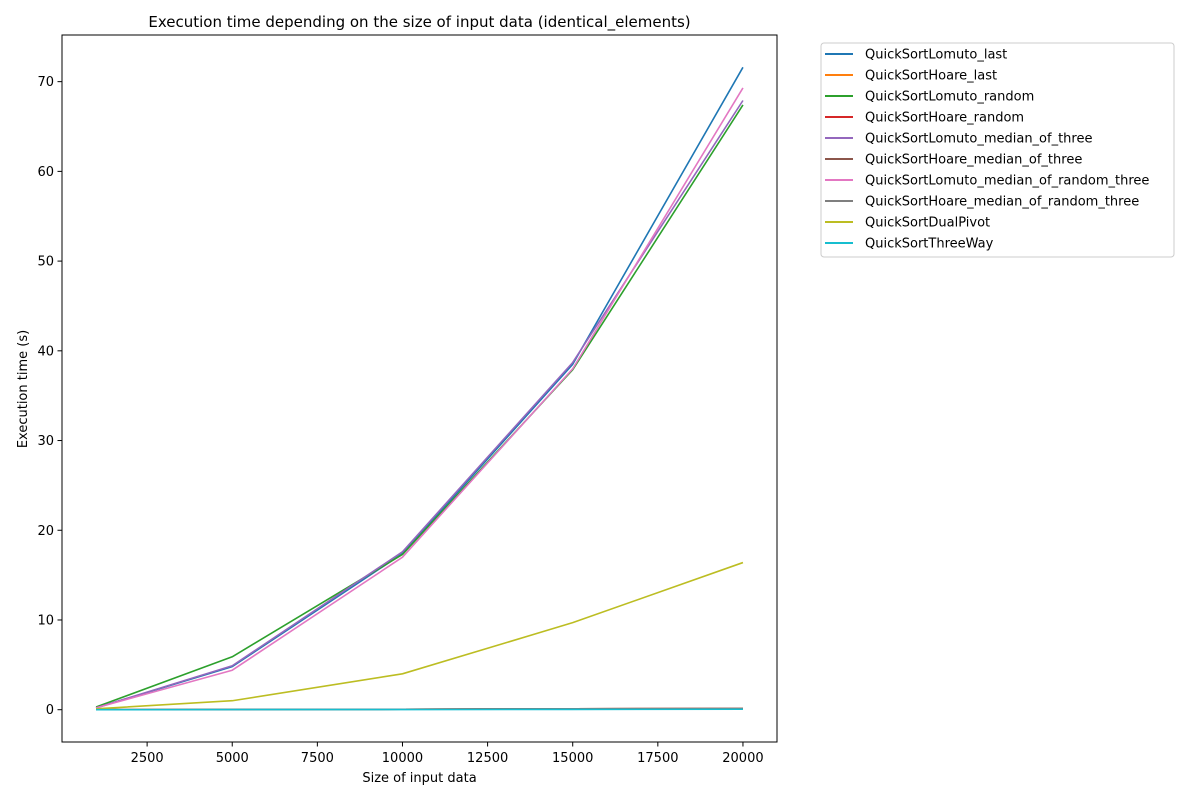 The width and height of the screenshot is (1200, 804). I want to click on x-tick-label: 5000, so click(232, 758).